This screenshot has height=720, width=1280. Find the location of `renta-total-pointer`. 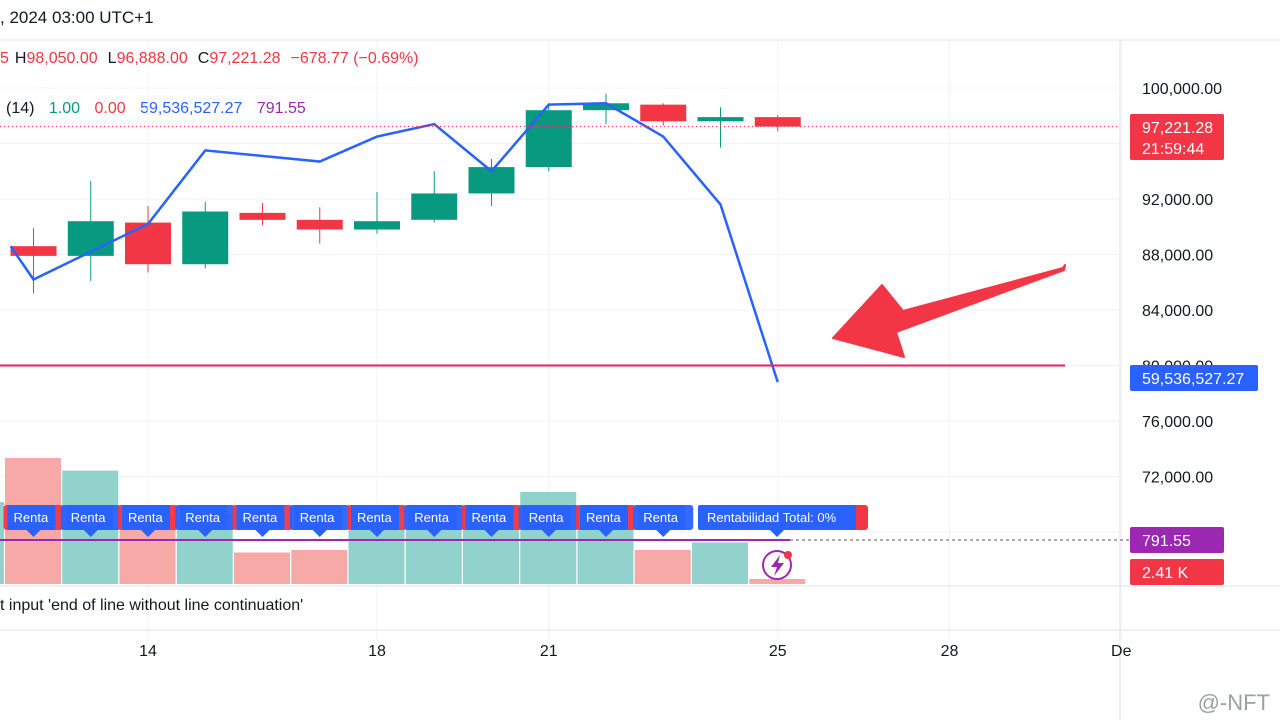

renta-total-pointer is located at coordinates (777, 533).